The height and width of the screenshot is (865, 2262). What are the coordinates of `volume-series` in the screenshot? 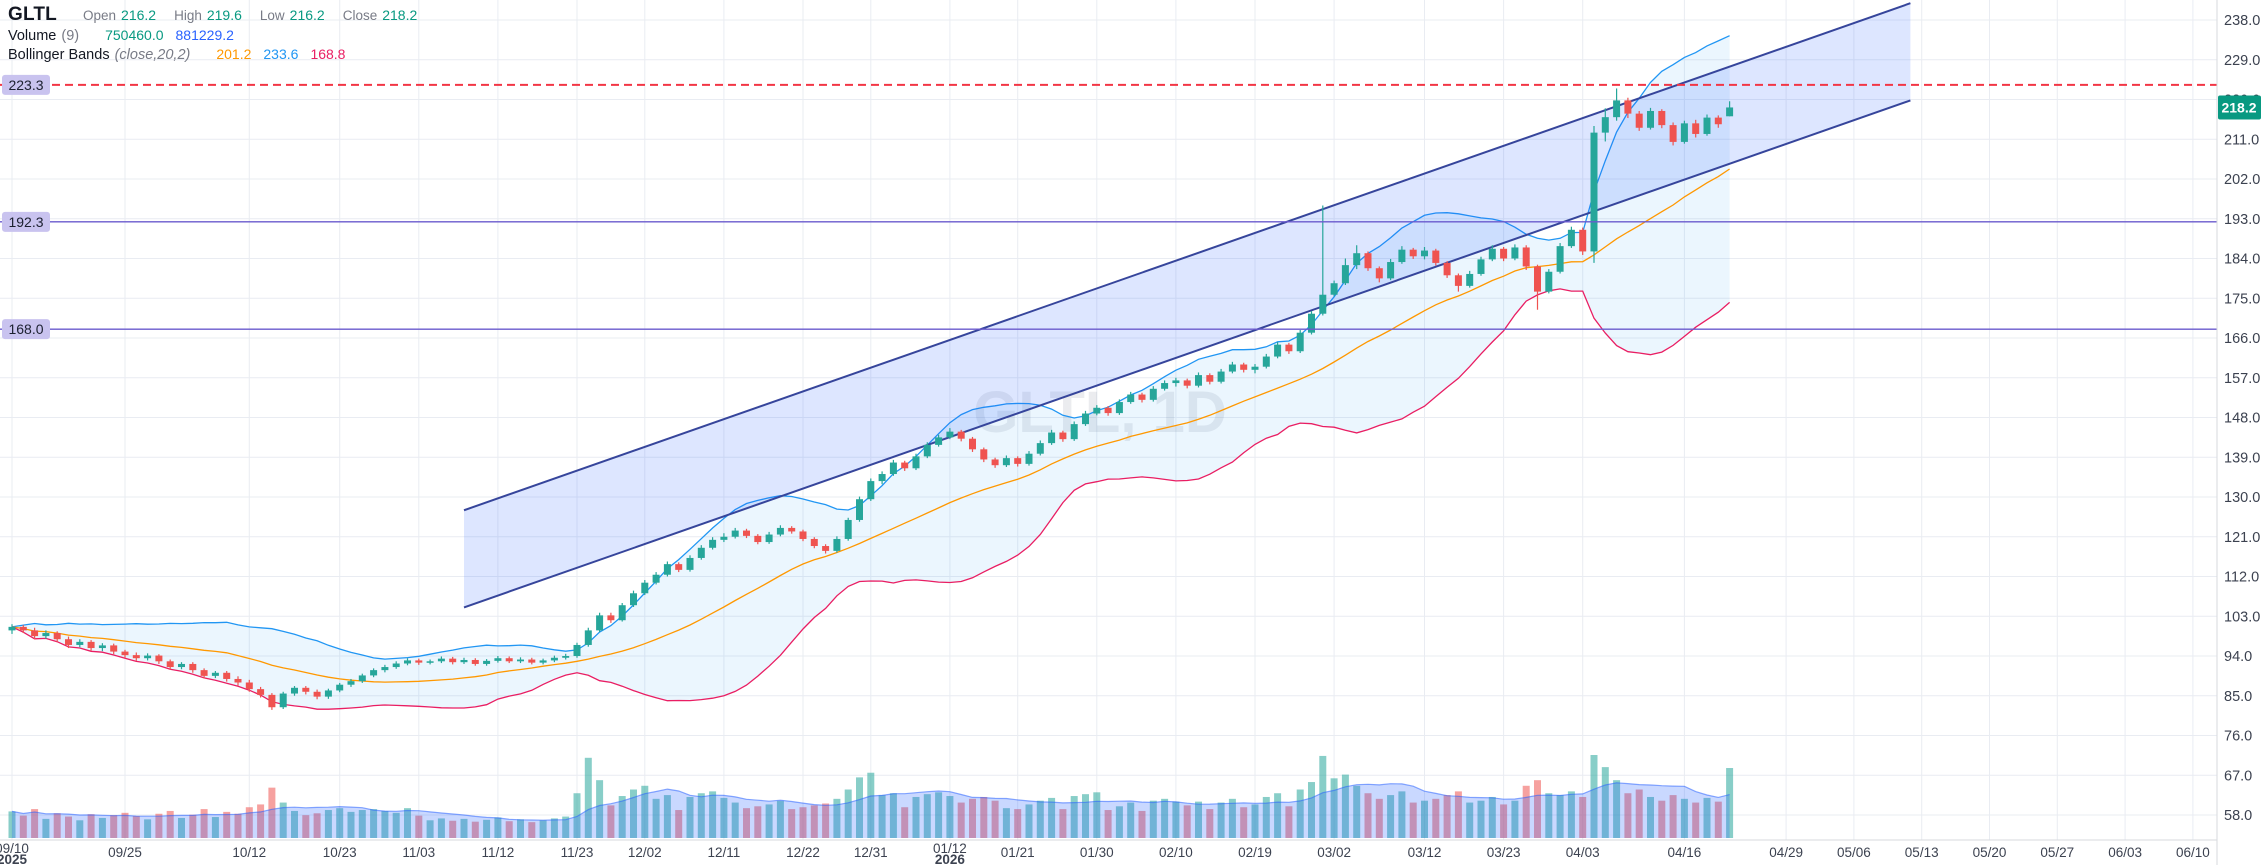 It's located at (871, 796).